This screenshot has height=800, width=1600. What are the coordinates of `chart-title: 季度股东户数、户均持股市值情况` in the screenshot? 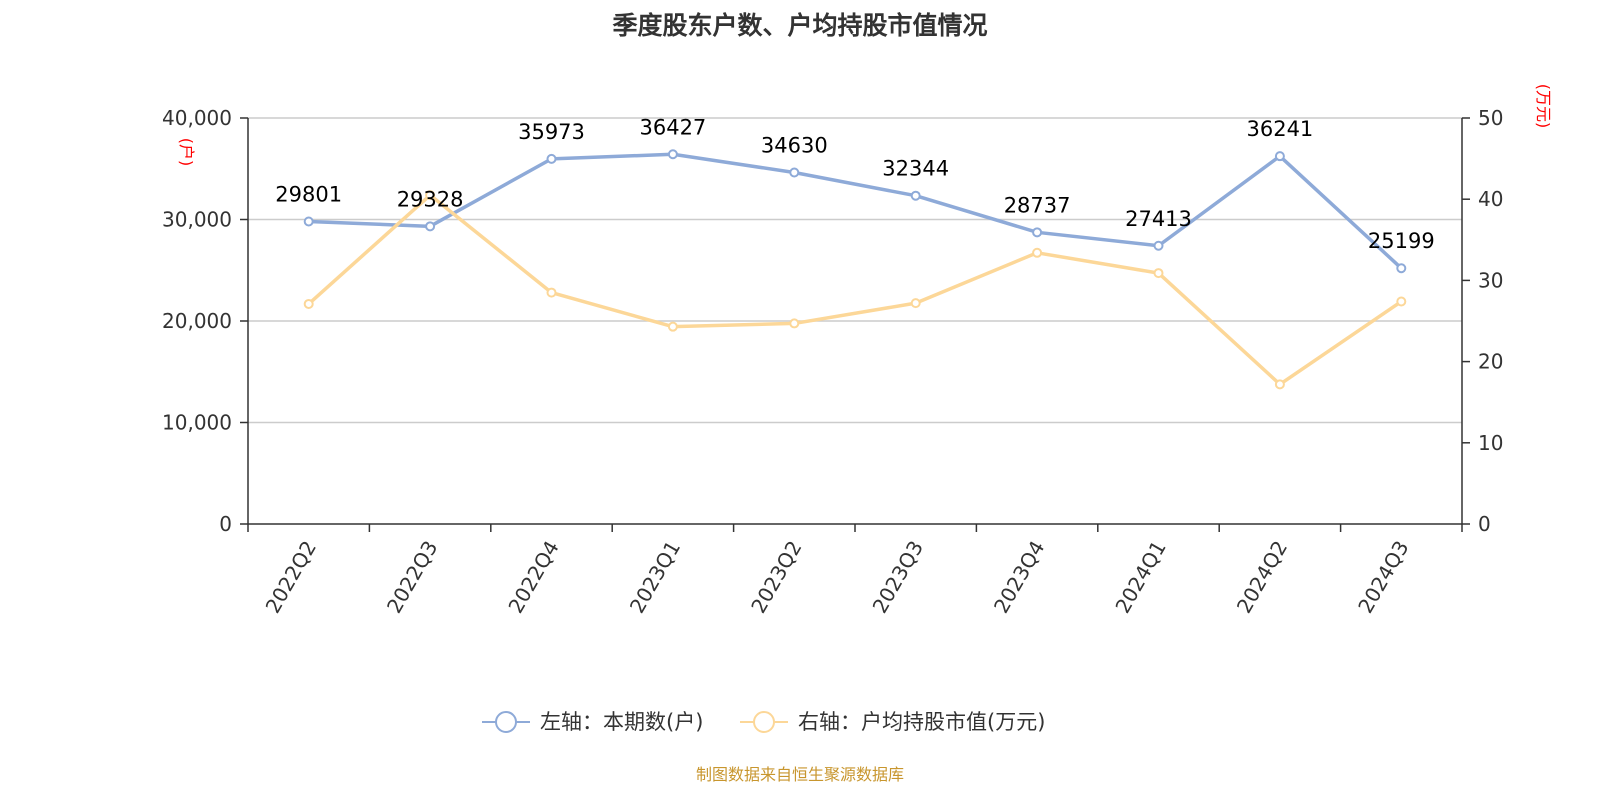 It's located at (800, 25).